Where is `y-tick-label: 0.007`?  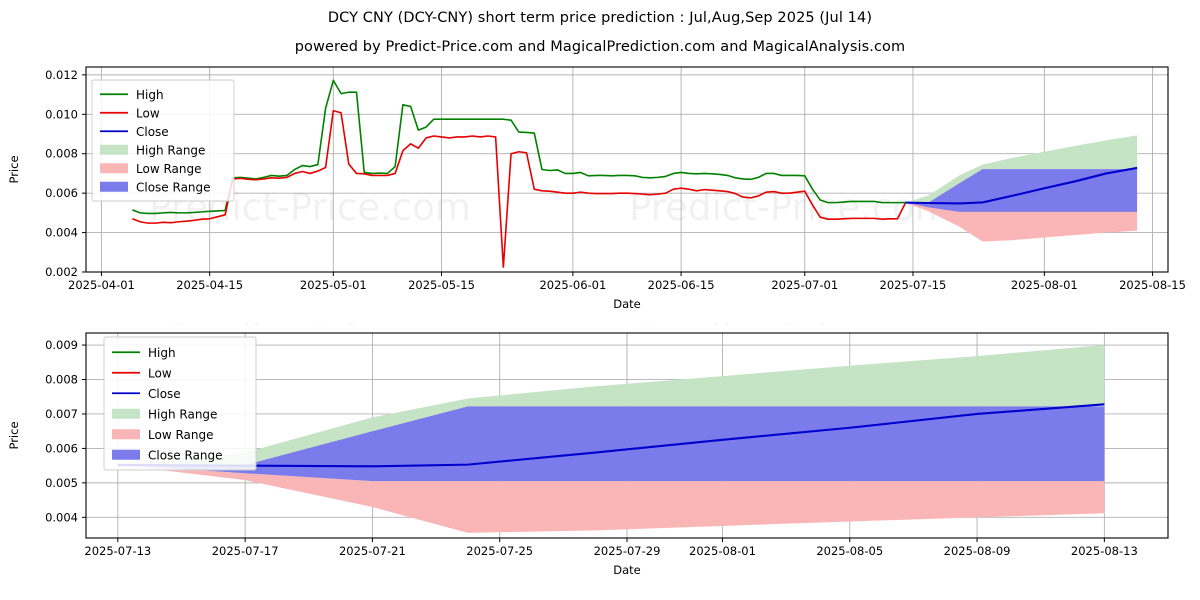
y-tick-label: 0.007 is located at coordinates (61, 414).